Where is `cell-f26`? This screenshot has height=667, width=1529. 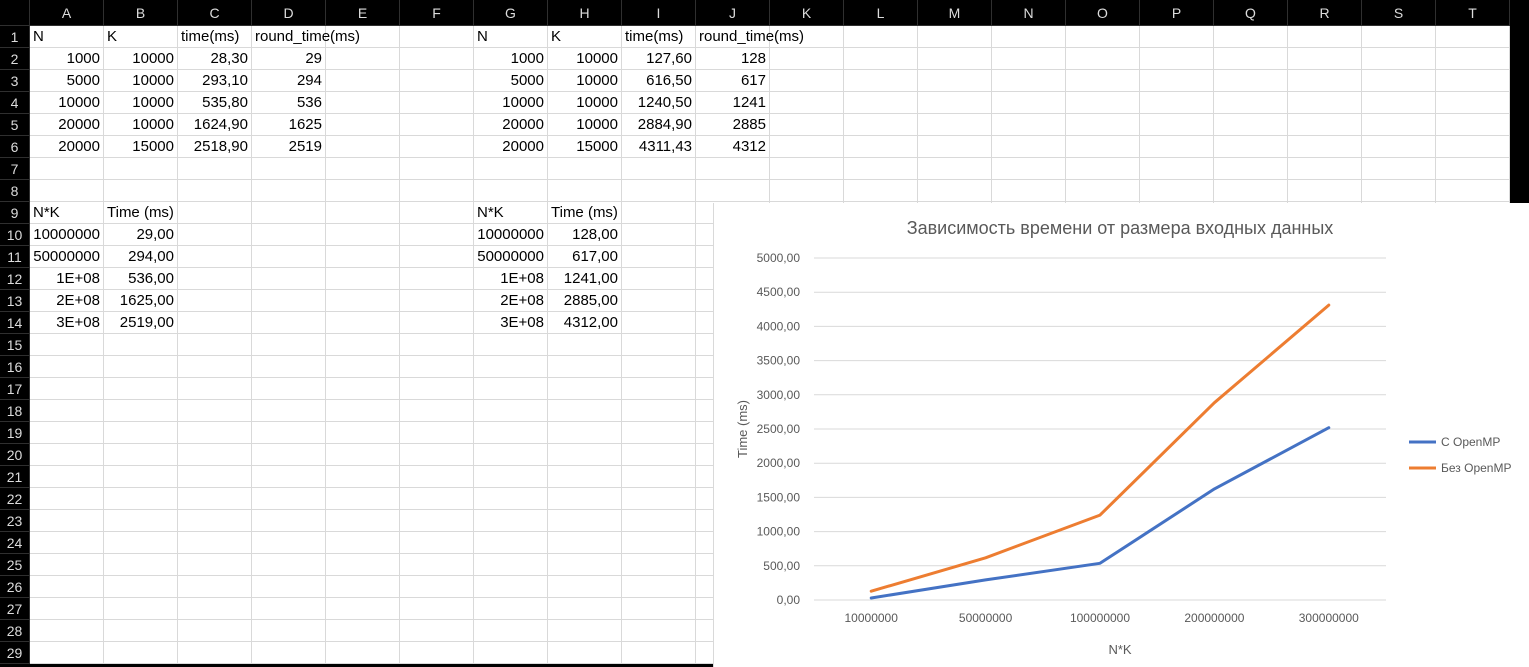 cell-f26 is located at coordinates (437, 587).